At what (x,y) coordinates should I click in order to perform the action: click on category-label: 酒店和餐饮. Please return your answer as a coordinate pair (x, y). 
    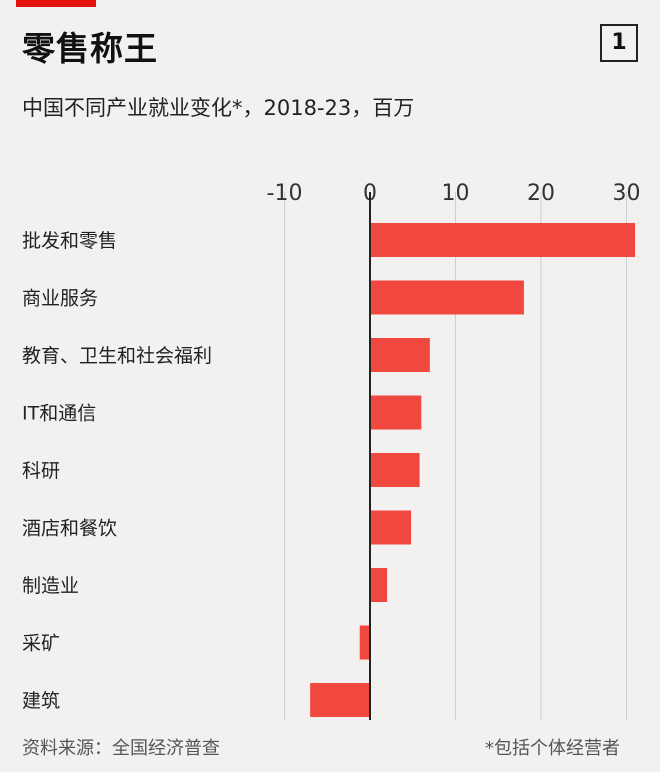
    Looking at the image, I should click on (69, 529).